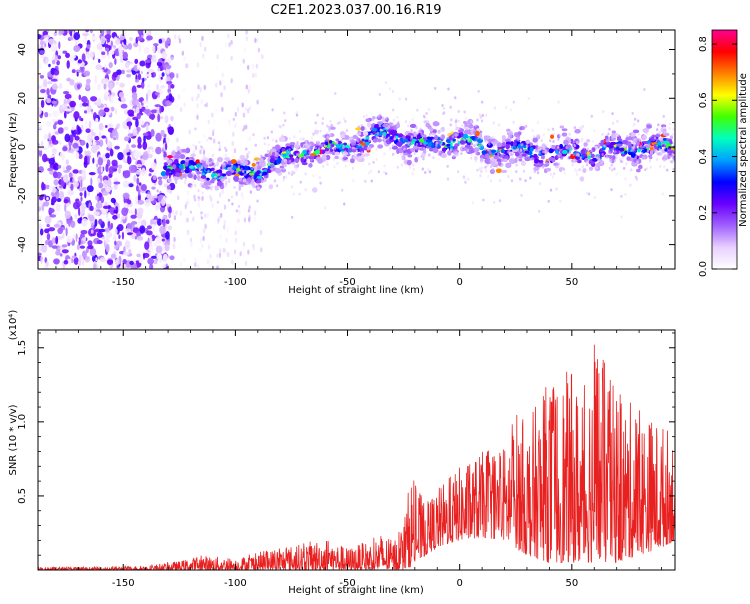 This screenshot has height=604, width=750. What do you see at coordinates (13, 439) in the screenshot?
I see `snr-y-label: SNR (10 * v/v)` at bounding box center [13, 439].